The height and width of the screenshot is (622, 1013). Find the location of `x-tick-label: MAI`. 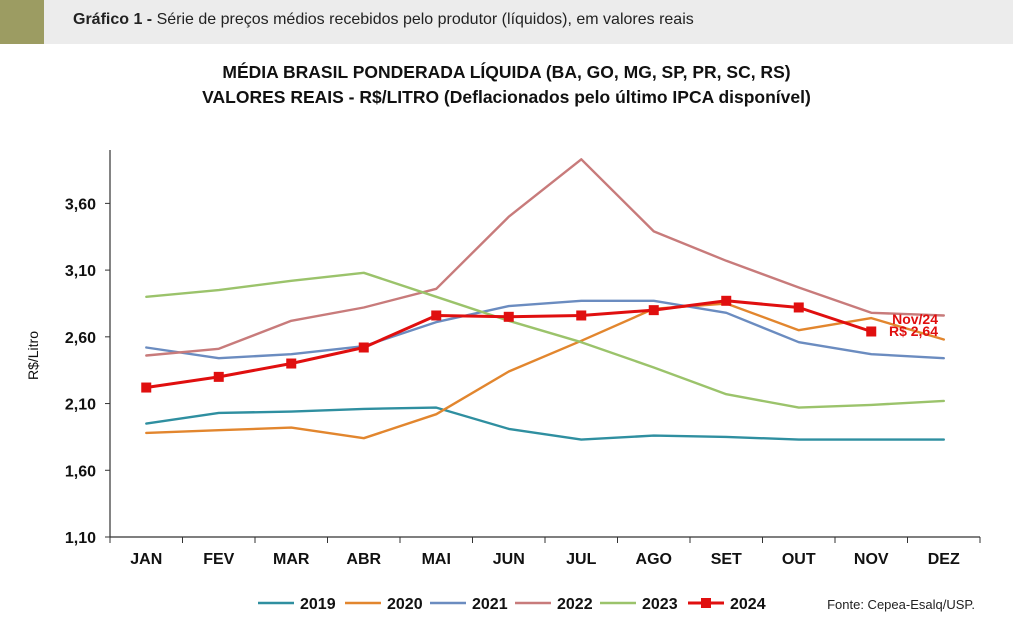

x-tick-label: MAI is located at coordinates (436, 559).